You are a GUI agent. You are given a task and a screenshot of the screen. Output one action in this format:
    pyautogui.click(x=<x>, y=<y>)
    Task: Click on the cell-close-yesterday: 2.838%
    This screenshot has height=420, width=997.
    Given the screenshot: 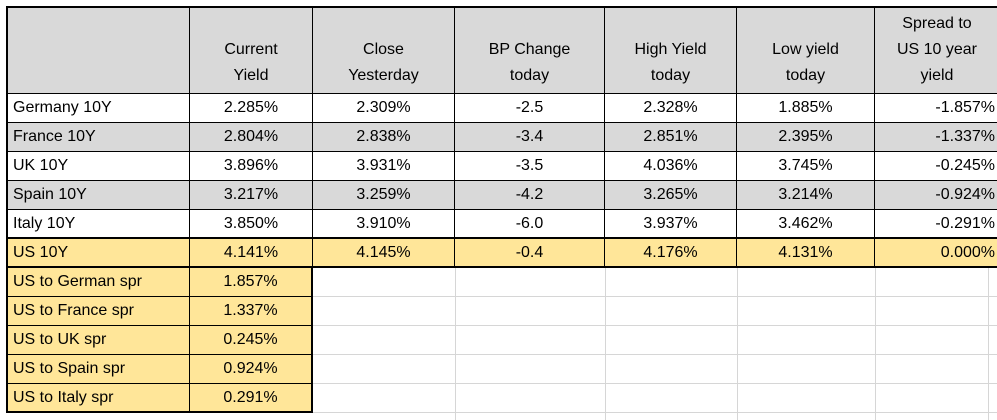 What is the action you would take?
    pyautogui.click(x=384, y=137)
    